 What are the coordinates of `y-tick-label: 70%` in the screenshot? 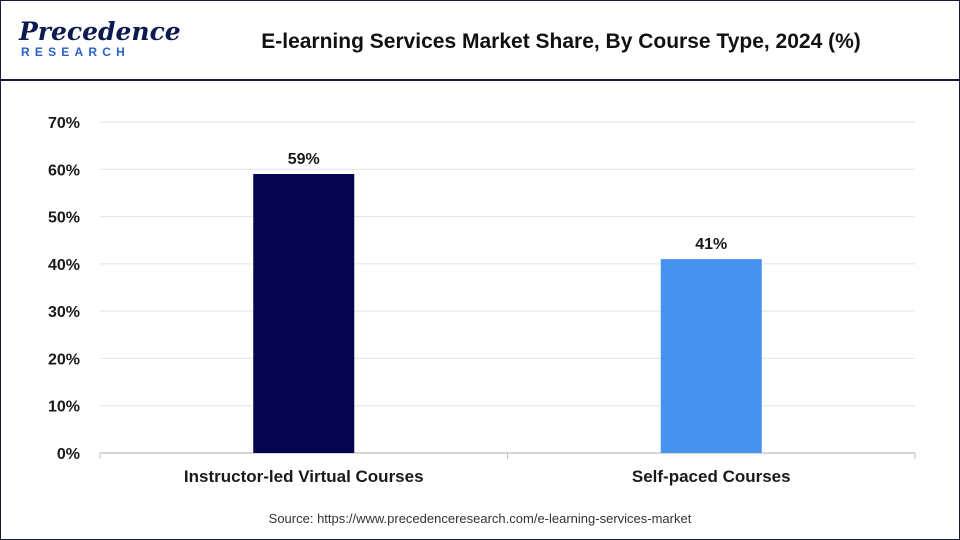 It's located at (64, 123).